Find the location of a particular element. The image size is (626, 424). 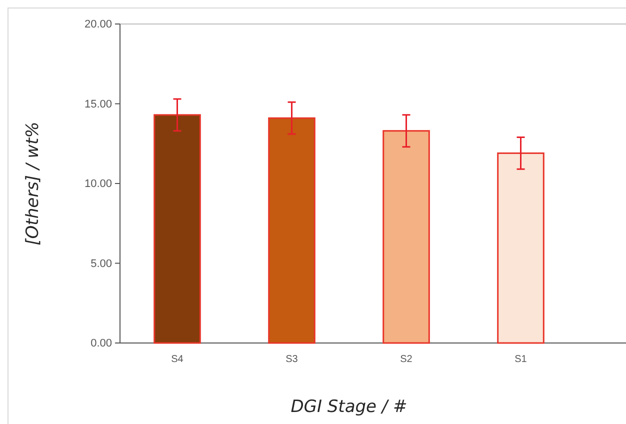

x-axis-title: DGI Stage / # is located at coordinates (349, 407).